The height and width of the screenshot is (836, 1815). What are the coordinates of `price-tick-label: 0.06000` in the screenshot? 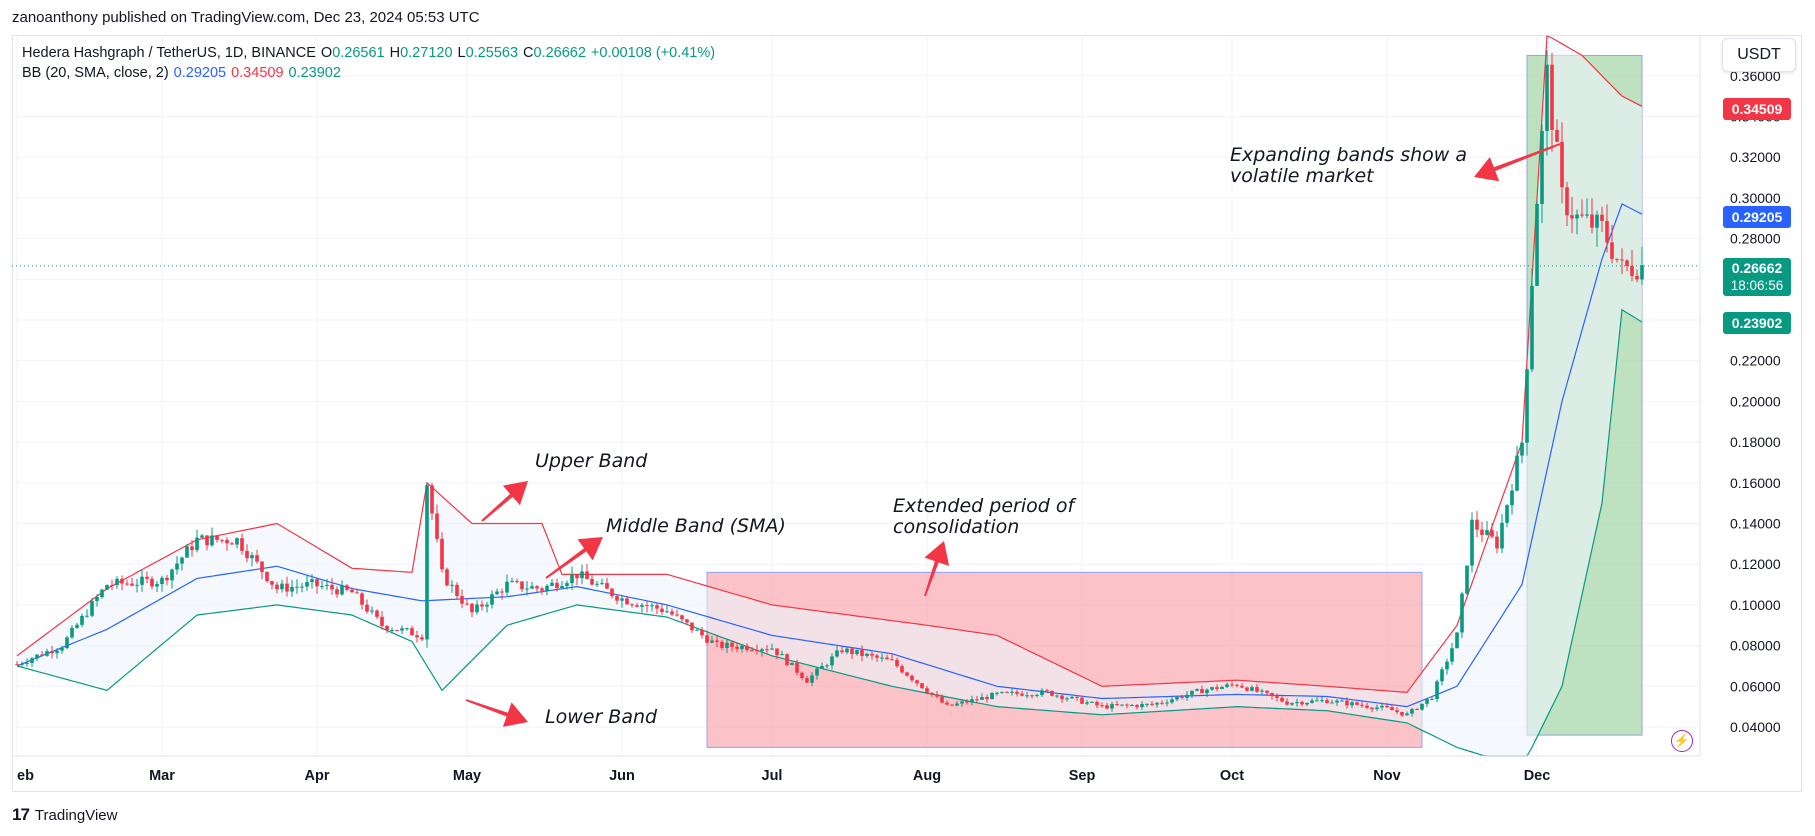 It's located at (1755, 686).